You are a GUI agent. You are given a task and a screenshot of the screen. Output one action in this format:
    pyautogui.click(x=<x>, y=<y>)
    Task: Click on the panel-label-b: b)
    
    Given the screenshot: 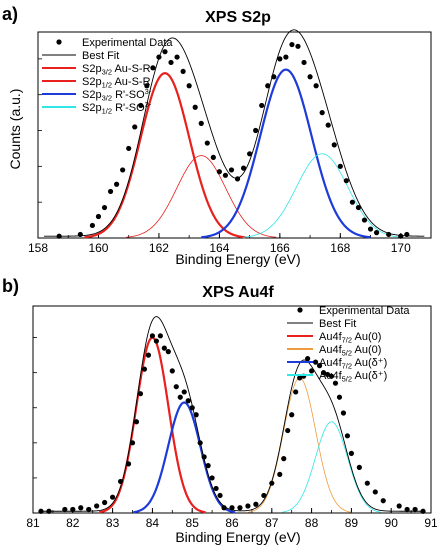 What is the action you would take?
    pyautogui.click(x=10, y=286)
    